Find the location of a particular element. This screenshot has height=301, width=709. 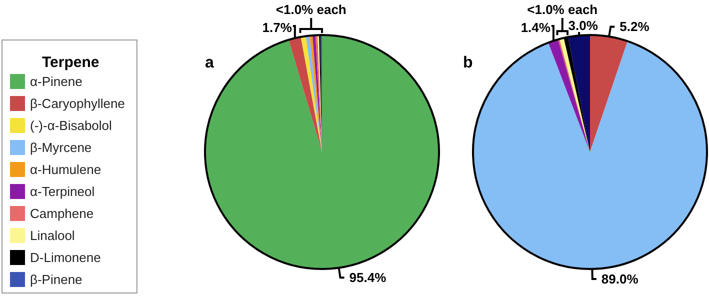

legend-label: β-Caryophyllene is located at coordinates (77, 103).